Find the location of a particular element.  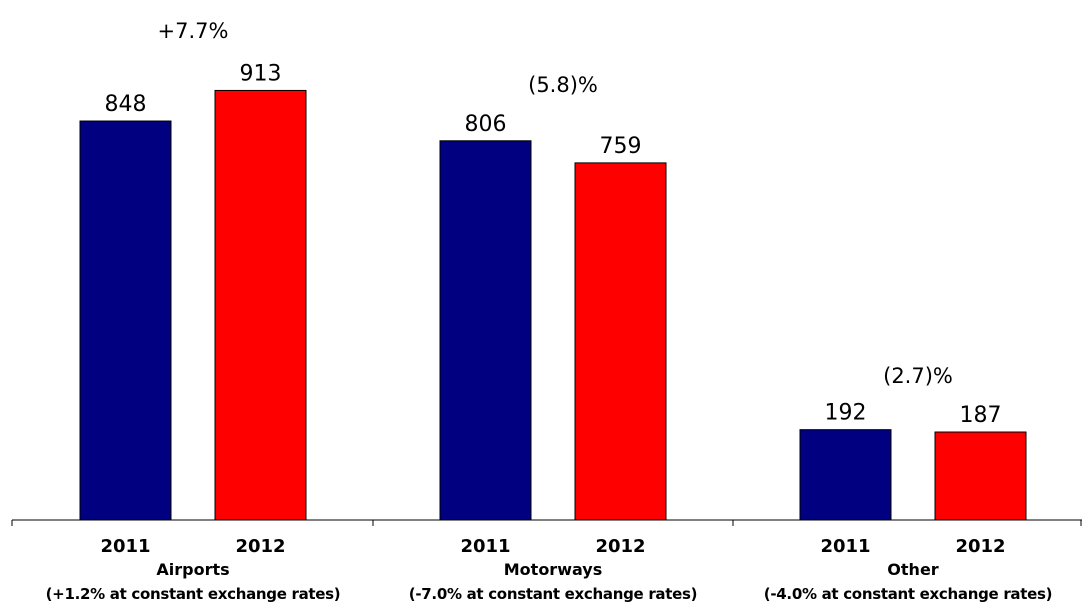

category-subtitle-airports: (+1.2% at constant exchange rates) is located at coordinates (193, 594).